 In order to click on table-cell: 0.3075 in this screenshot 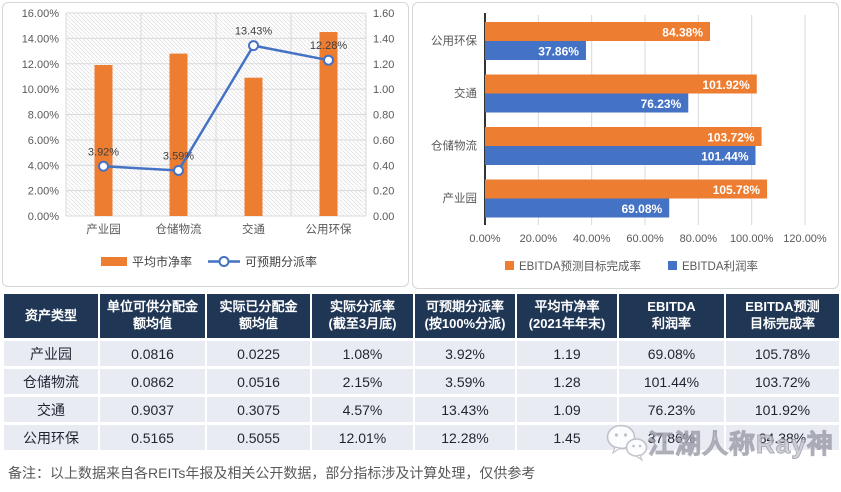, I will do `click(258, 409)`.